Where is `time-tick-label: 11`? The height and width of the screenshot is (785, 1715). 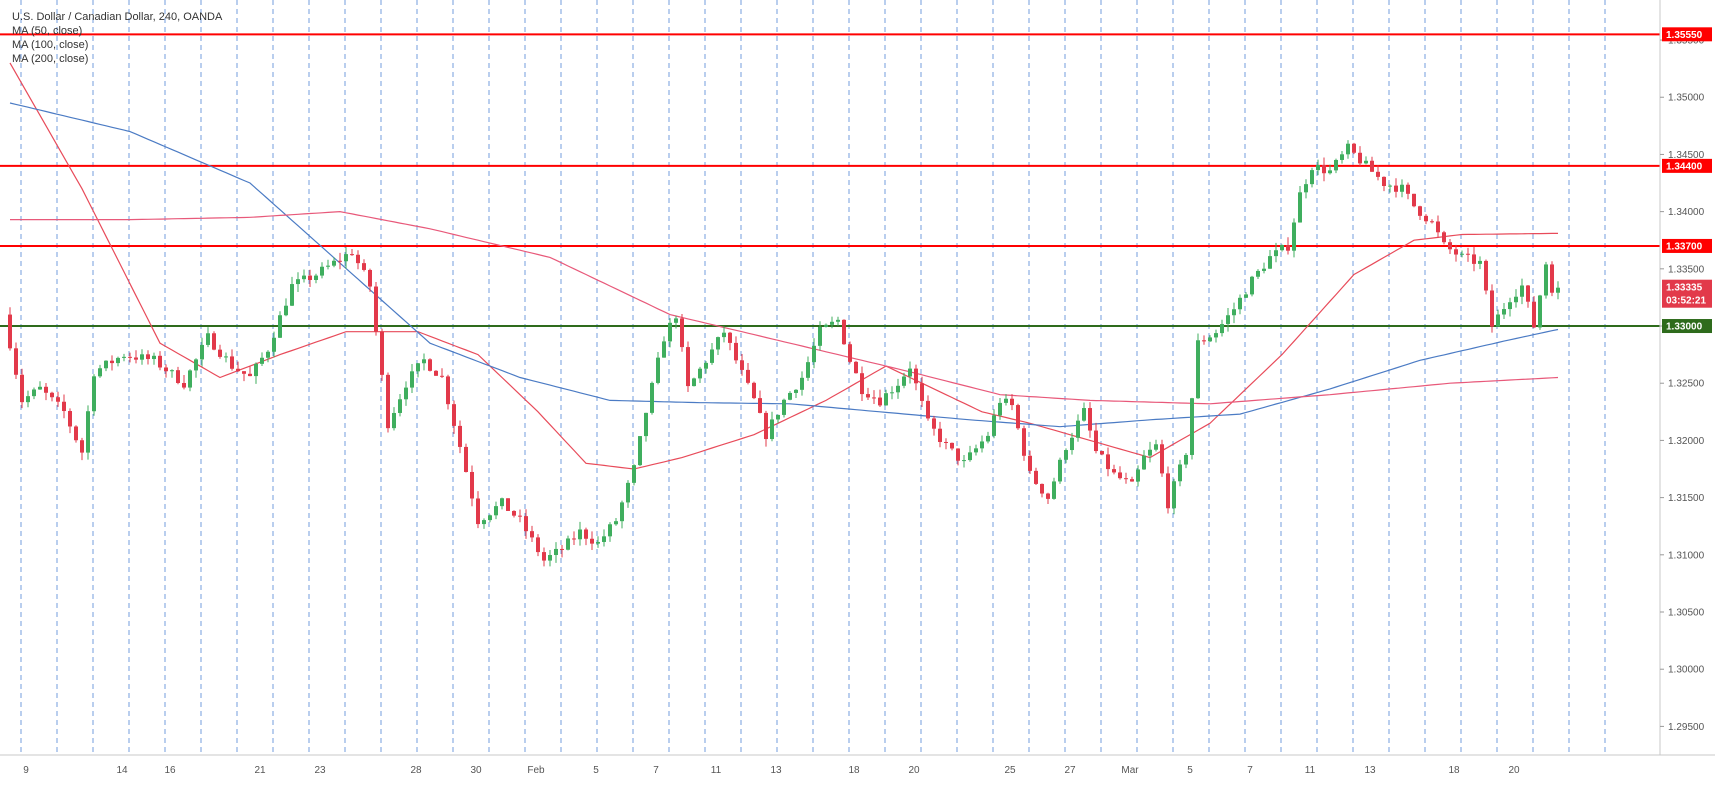 time-tick-label: 11 is located at coordinates (1310, 770).